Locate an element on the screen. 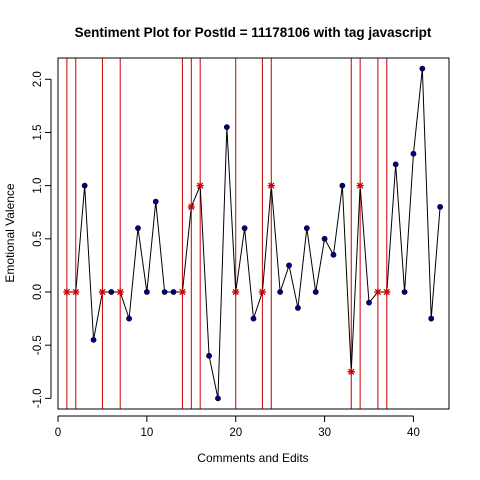  y-tick-label: 1.0 is located at coordinates (38, 186).